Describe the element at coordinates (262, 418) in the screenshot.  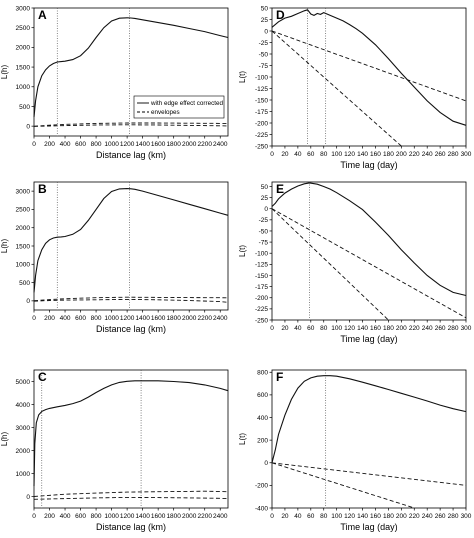
I see `y-tick-label: 400` at that location.